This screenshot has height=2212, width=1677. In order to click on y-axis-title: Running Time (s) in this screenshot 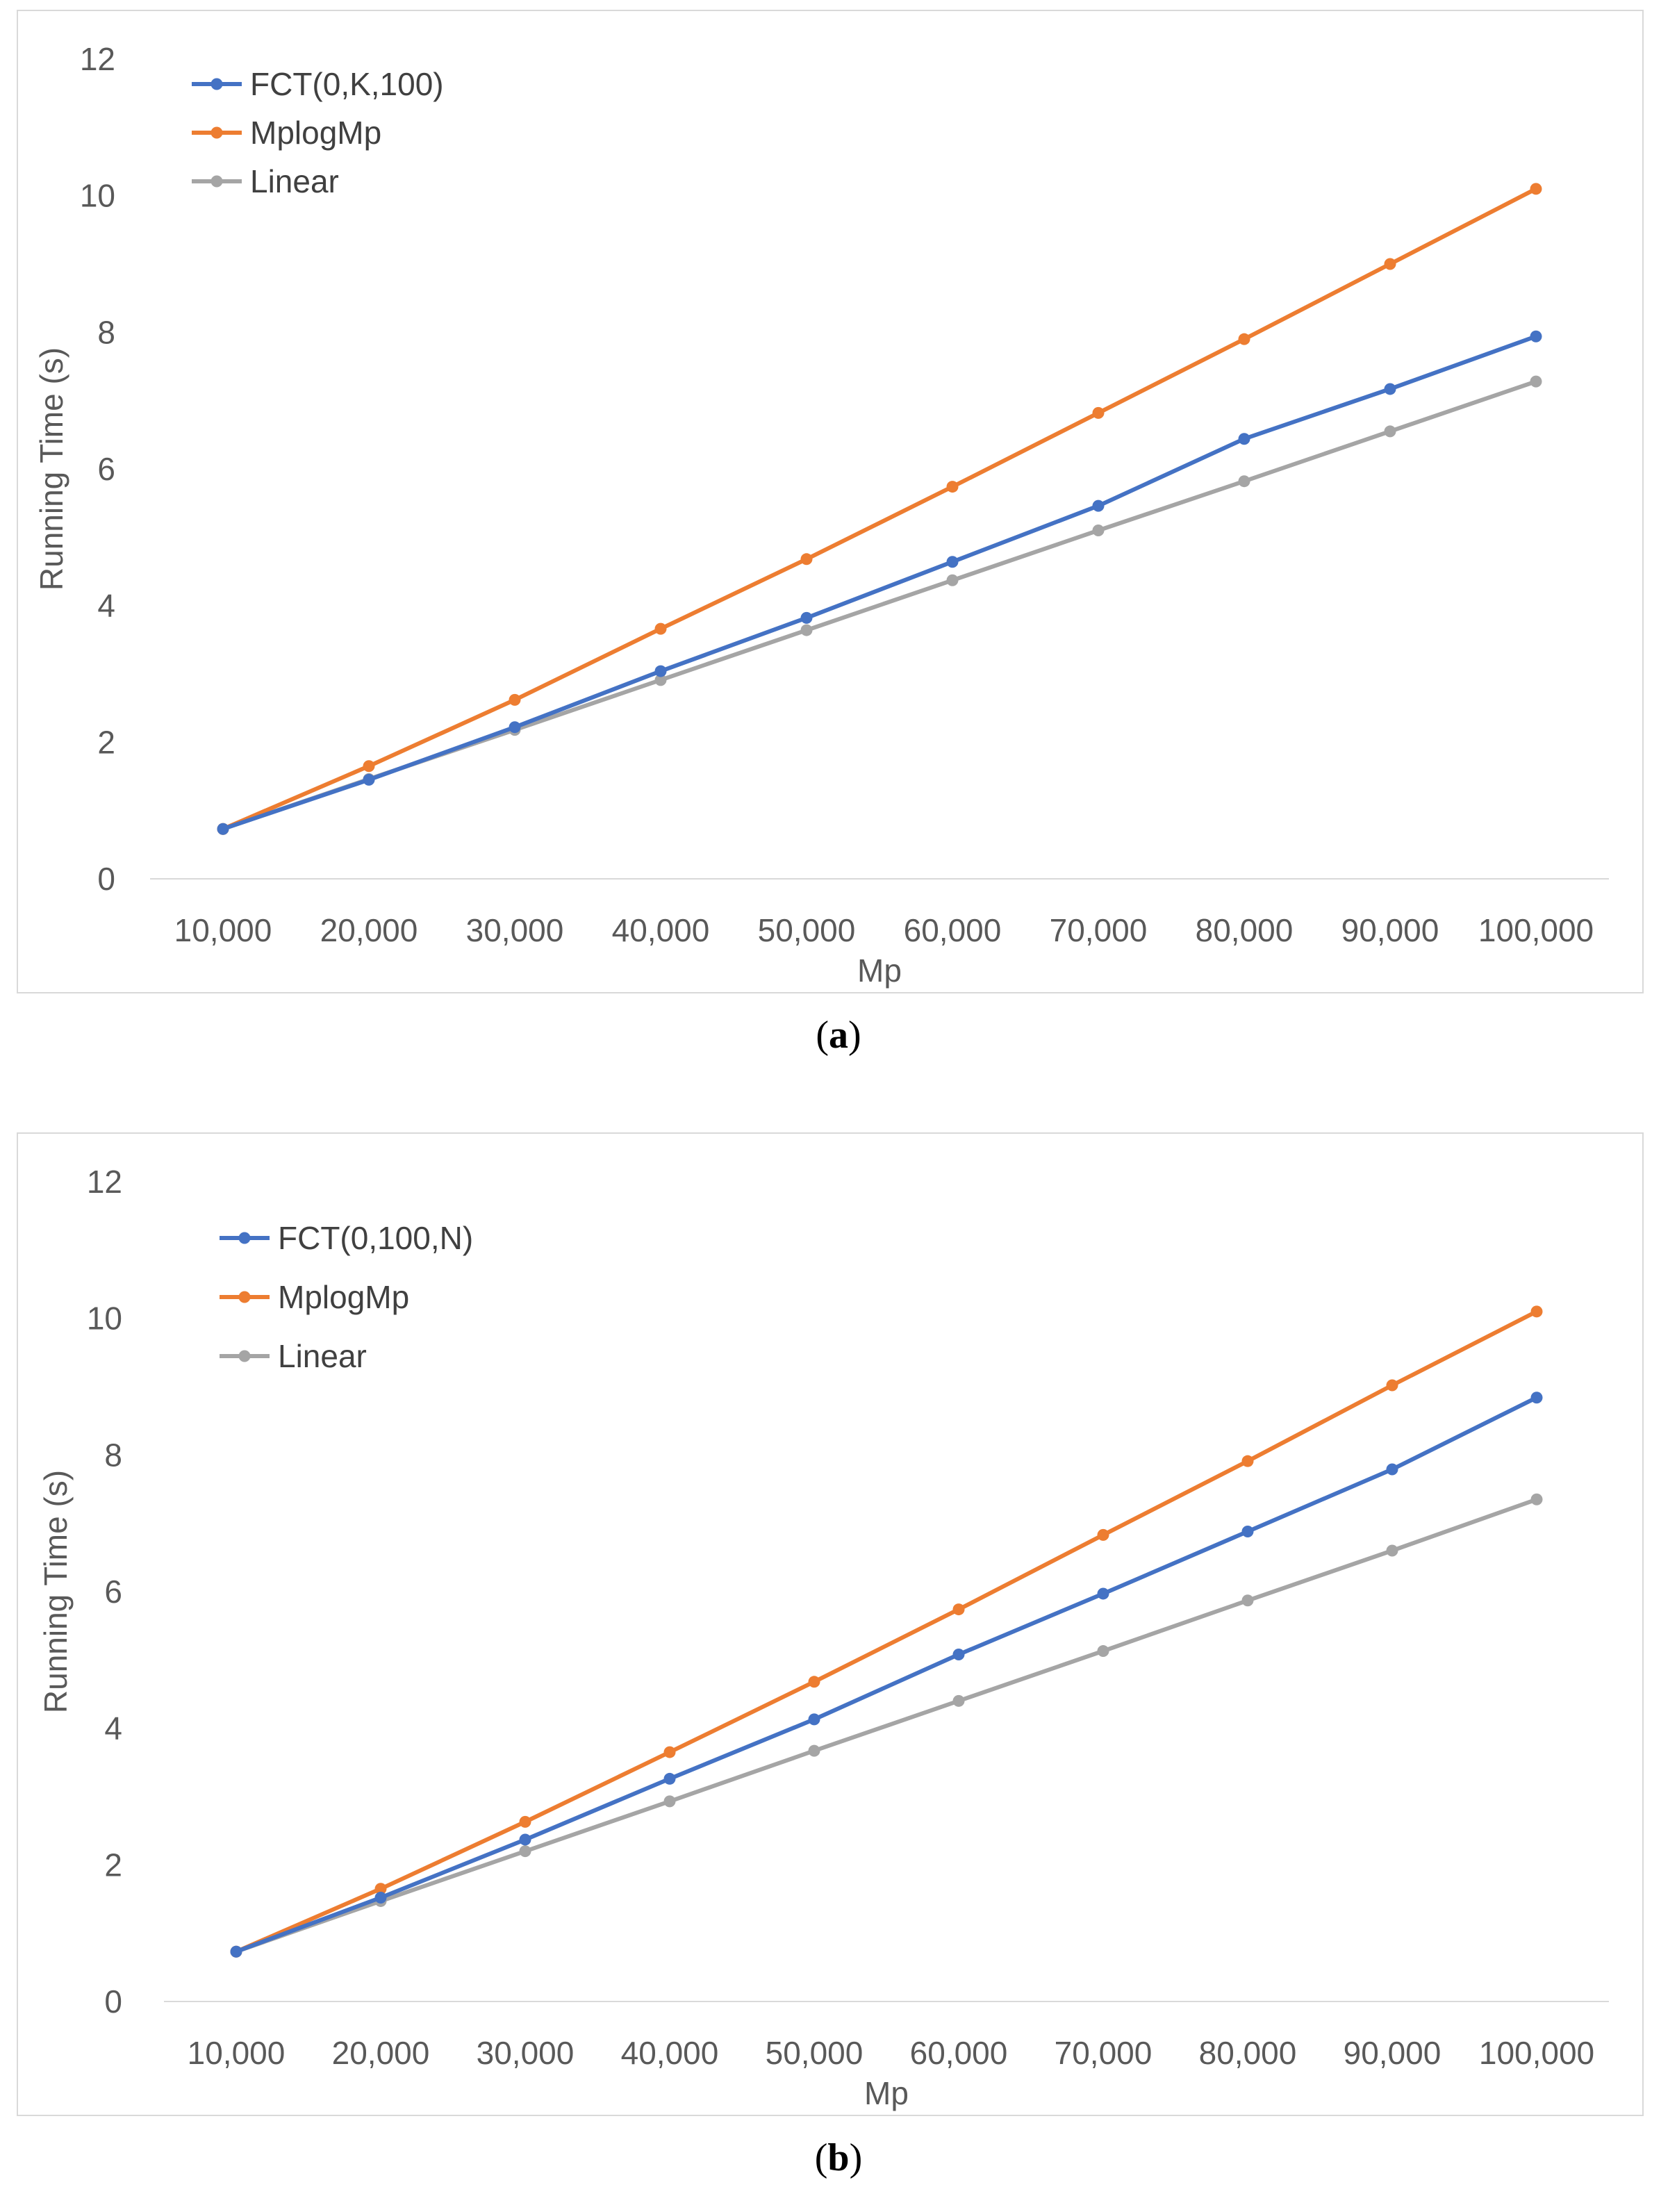, I will do `click(56, 1592)`.